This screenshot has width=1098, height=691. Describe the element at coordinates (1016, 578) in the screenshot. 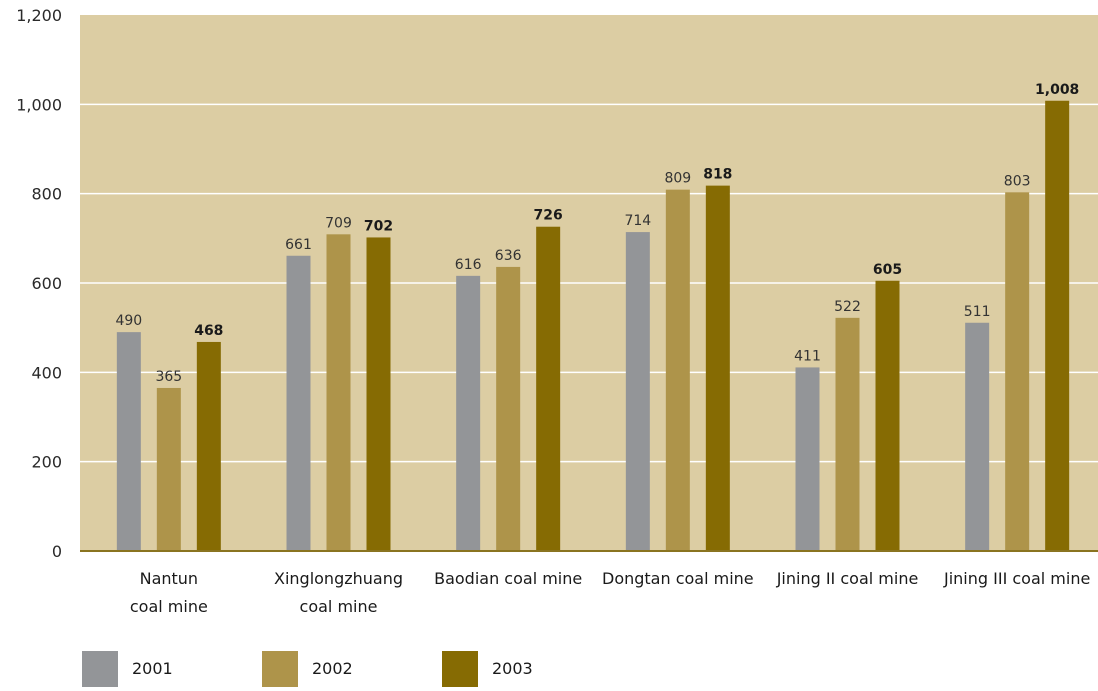

I see `x-tick-label: Jining III coal mine` at that location.